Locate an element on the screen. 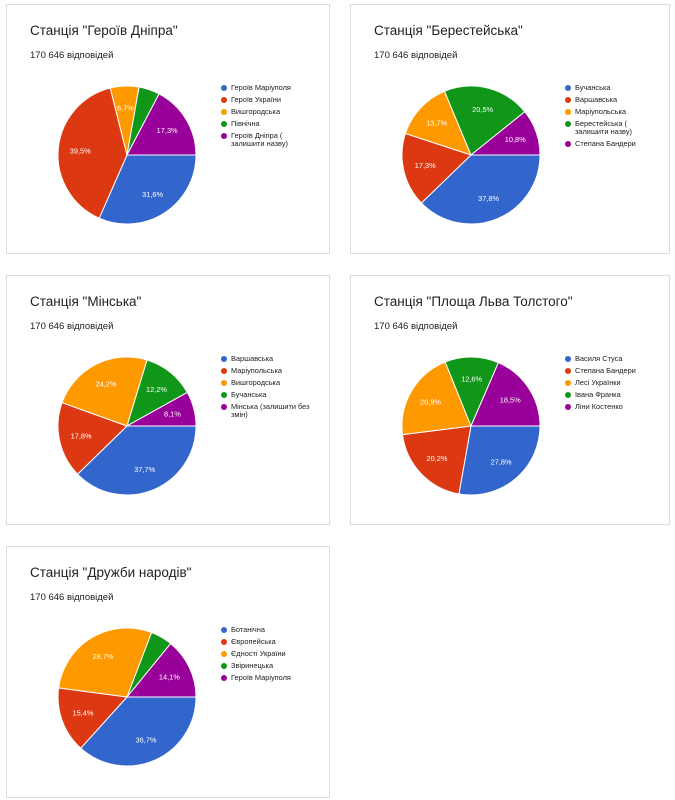 This screenshot has width=675, height=800. legend-item: Ліни Костенко is located at coordinates (611, 407).